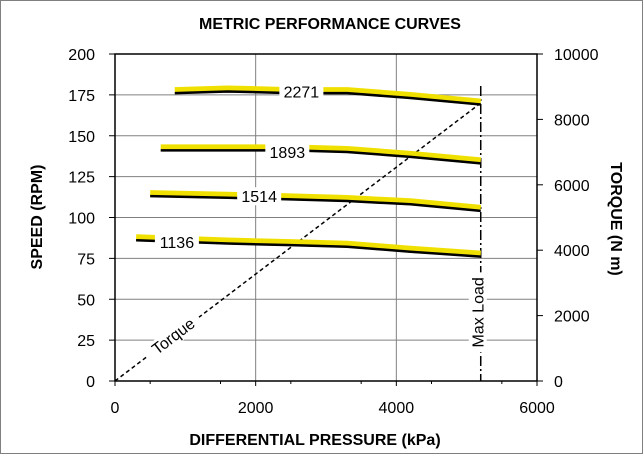 Image resolution: width=643 pixels, height=454 pixels. I want to click on y-tick-label: 200, so click(81, 55).